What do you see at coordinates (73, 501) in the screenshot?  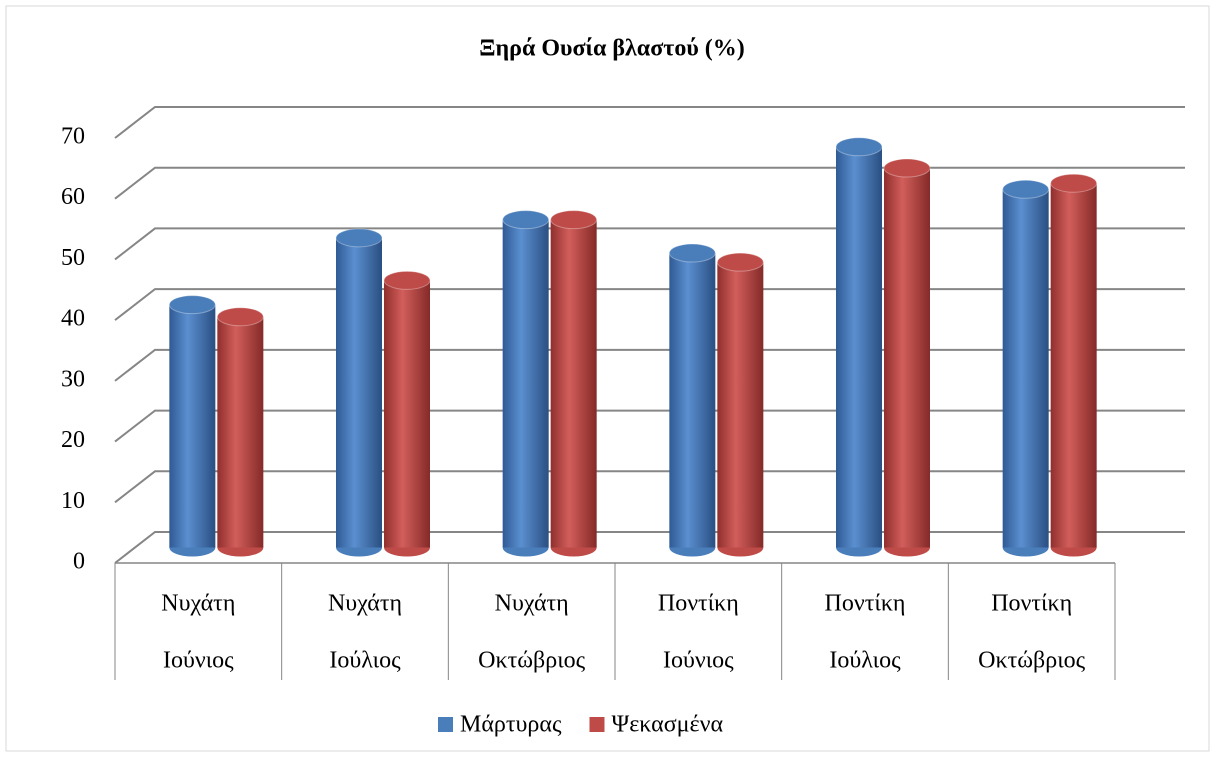 I see `y-tick-label: 10` at bounding box center [73, 501].